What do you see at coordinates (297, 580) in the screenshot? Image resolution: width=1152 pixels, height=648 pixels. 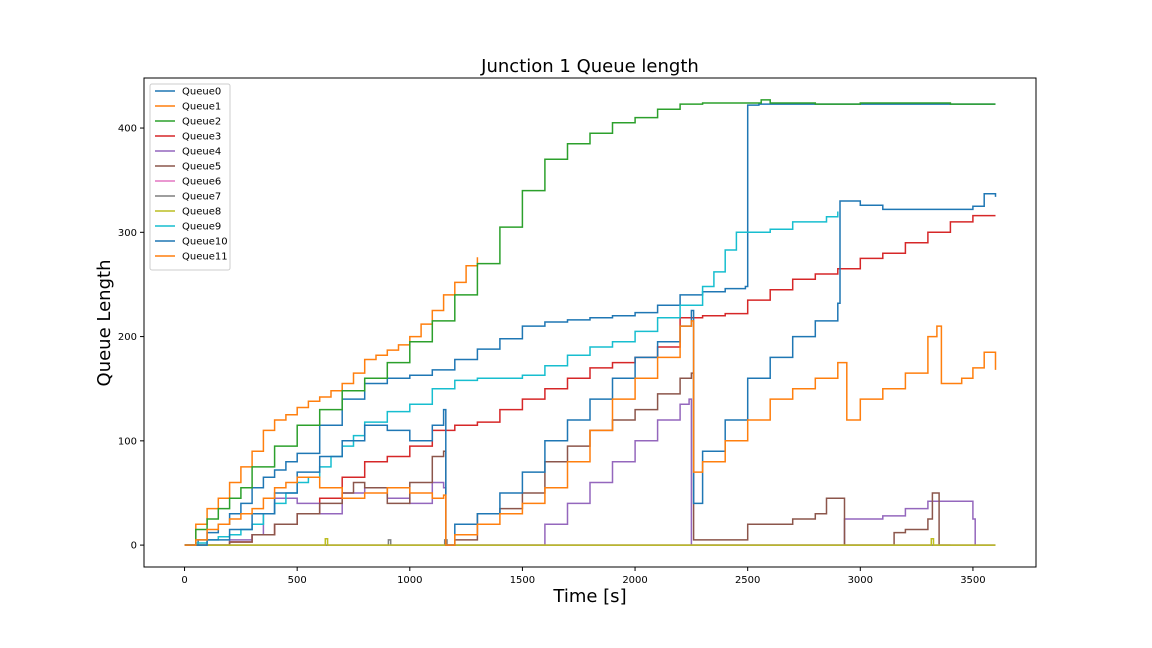 I see `x-tick-label: 500` at bounding box center [297, 580].